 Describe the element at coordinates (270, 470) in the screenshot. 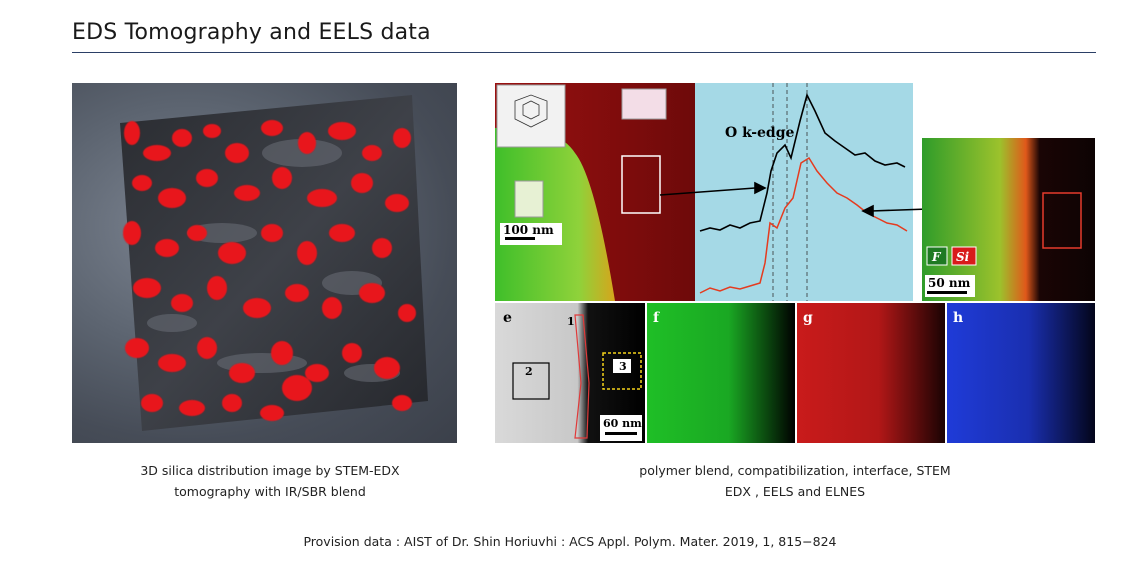

I see `caption-left-line1: 3D silica distribution image by STEM-EDX` at that location.